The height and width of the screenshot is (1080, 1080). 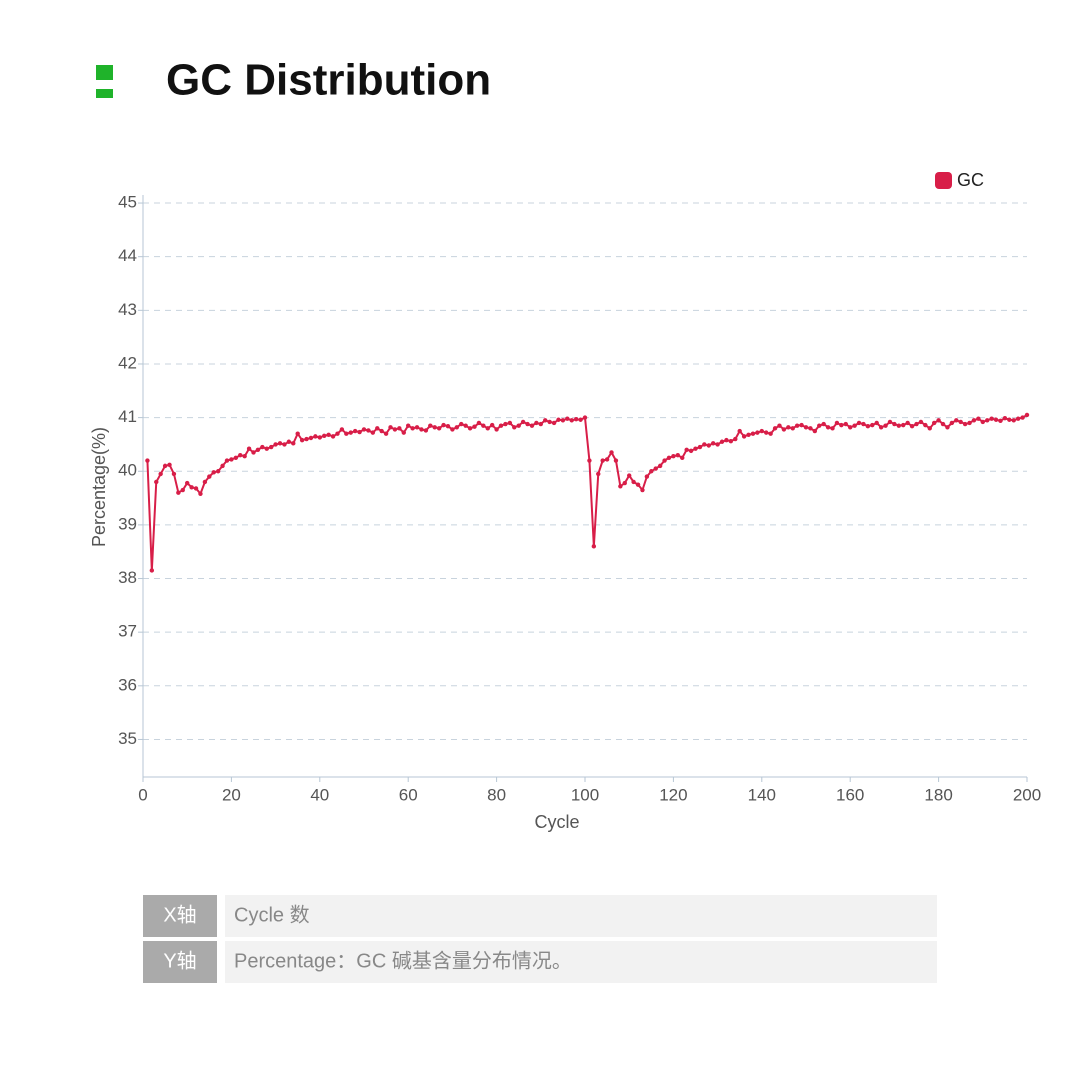 I want to click on table-key: Y轴, so click(x=179, y=960).